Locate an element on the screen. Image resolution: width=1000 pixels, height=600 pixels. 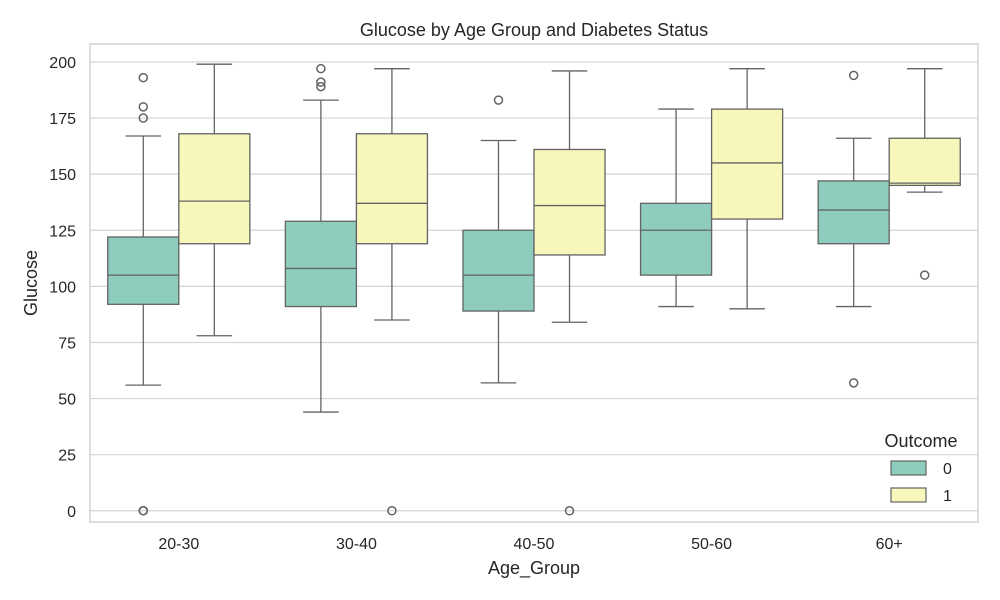
chart-title: Glucose by Age Group and Diabetes Status is located at coordinates (534, 30).